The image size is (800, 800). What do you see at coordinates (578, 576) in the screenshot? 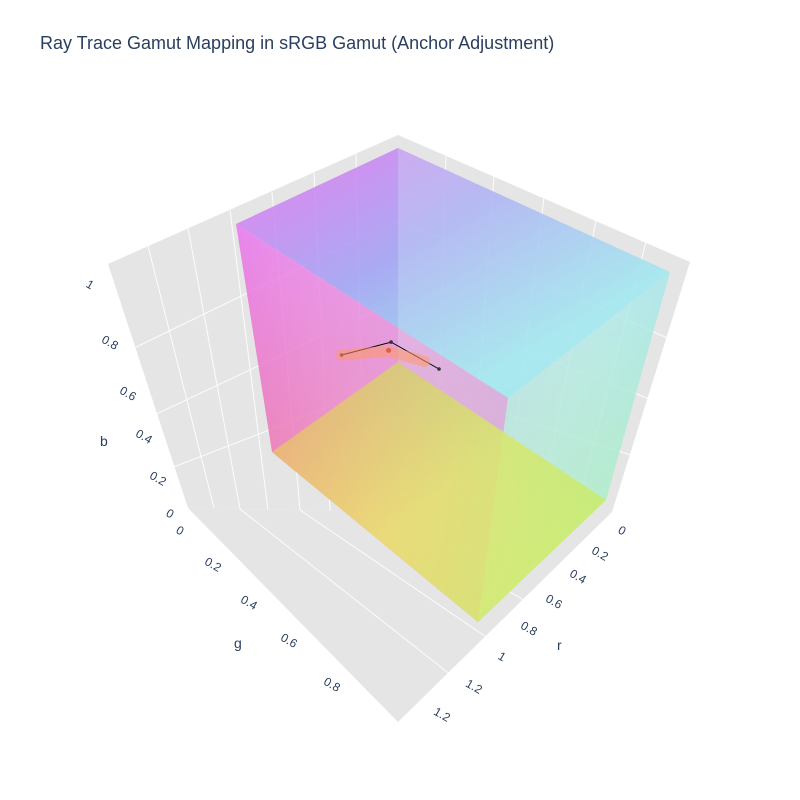
I see `r-tick-label: 0.4` at bounding box center [578, 576].